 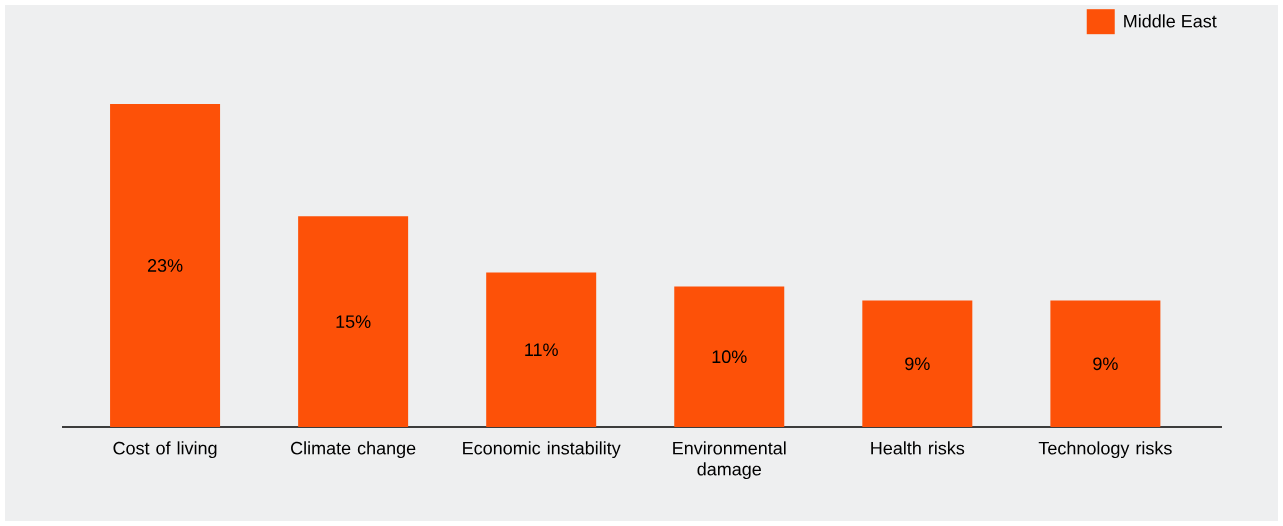 I want to click on data-label: 11%, so click(x=541, y=350).